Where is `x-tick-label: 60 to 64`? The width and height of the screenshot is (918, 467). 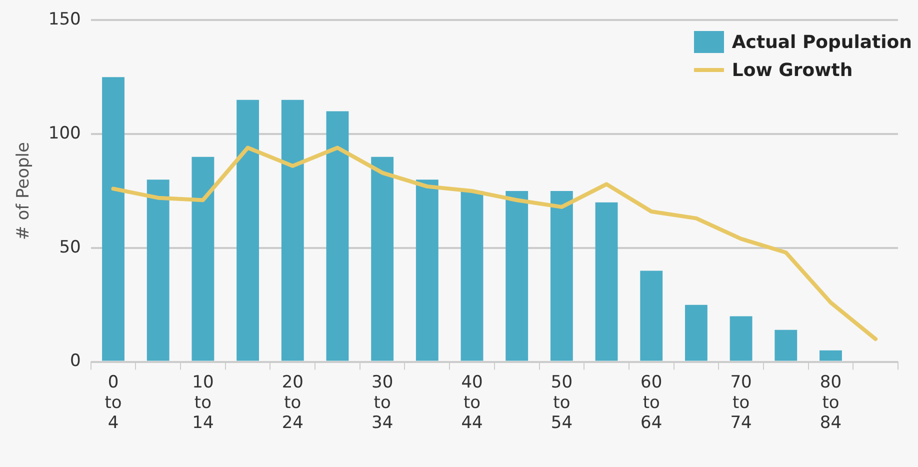
x-tick-label: 60 to 64 is located at coordinates (651, 403).